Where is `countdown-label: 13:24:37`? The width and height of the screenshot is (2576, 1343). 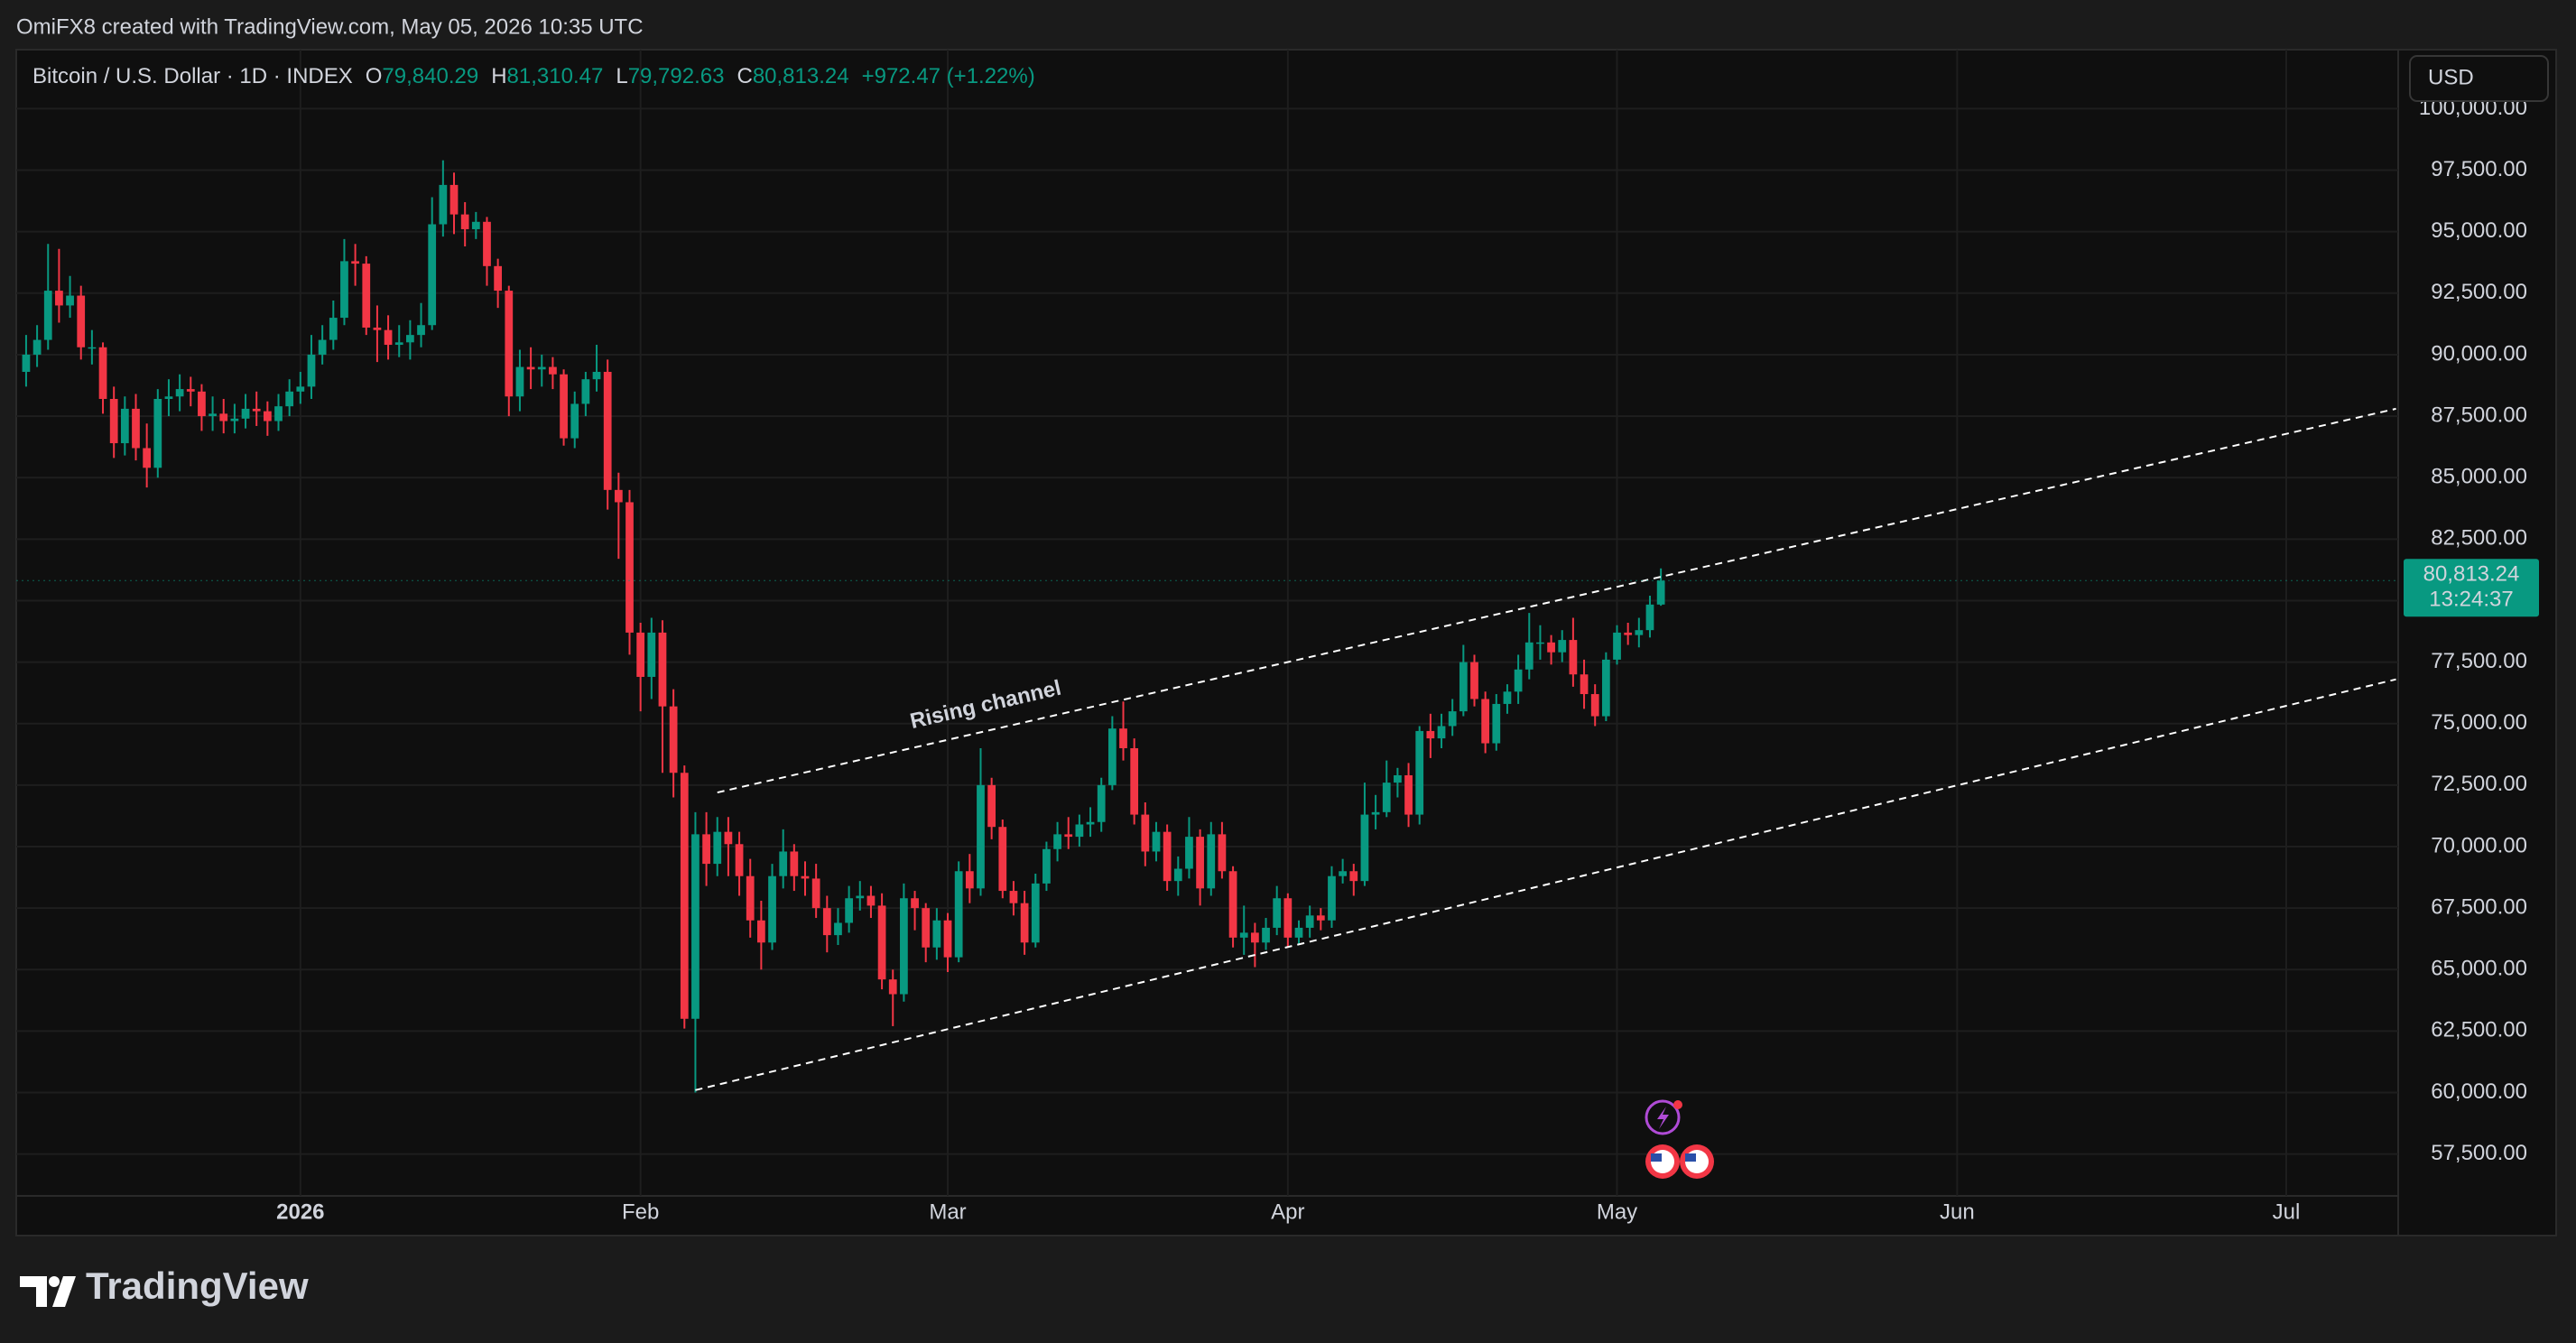 countdown-label: 13:24:37 is located at coordinates (2471, 600).